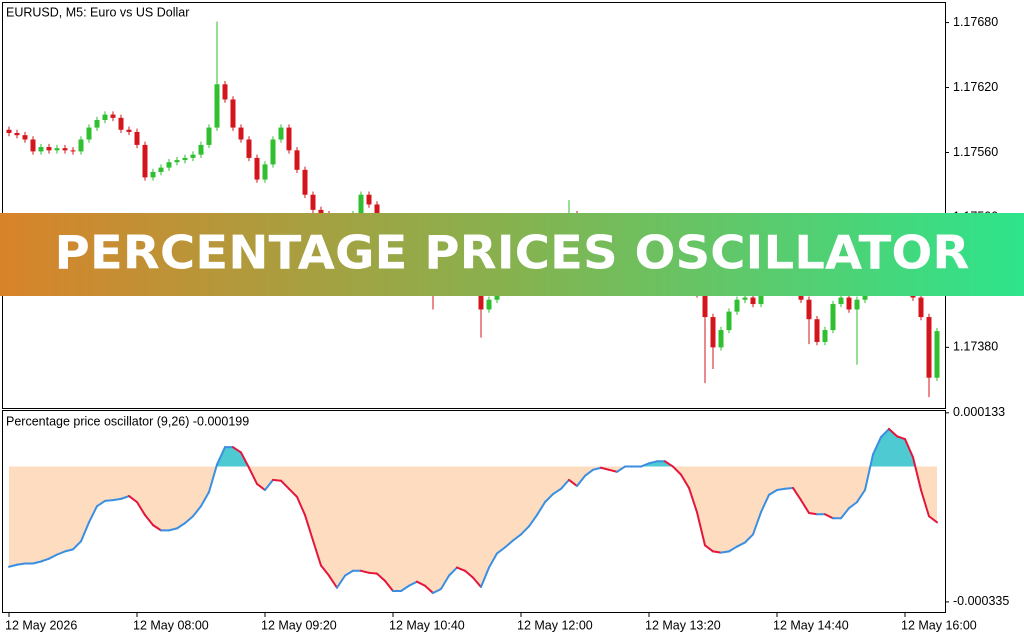 Image resolution: width=1024 pixels, height=640 pixels. Describe the element at coordinates (683, 625) in the screenshot. I see `x-tick-label: 12 May 13:20` at that location.